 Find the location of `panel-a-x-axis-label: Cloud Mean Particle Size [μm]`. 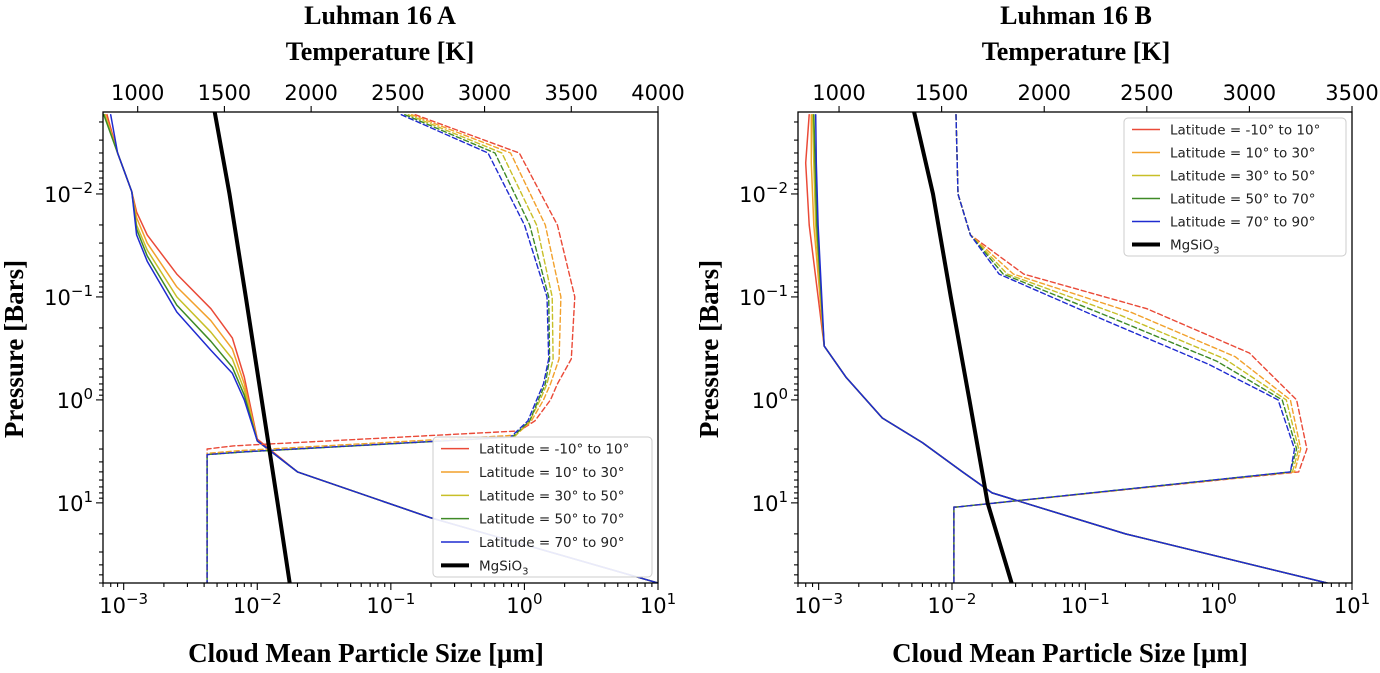

panel-a-x-axis-label: Cloud Mean Particle Size [μm] is located at coordinates (366, 653).